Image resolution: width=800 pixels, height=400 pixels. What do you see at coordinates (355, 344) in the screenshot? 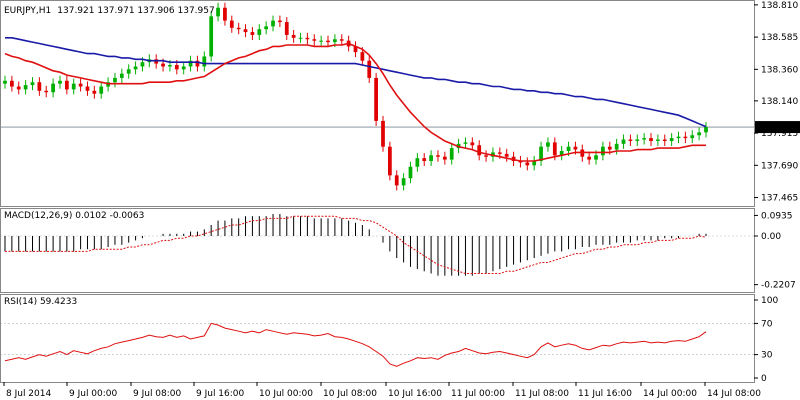
I see `rsi-line` at bounding box center [355, 344].